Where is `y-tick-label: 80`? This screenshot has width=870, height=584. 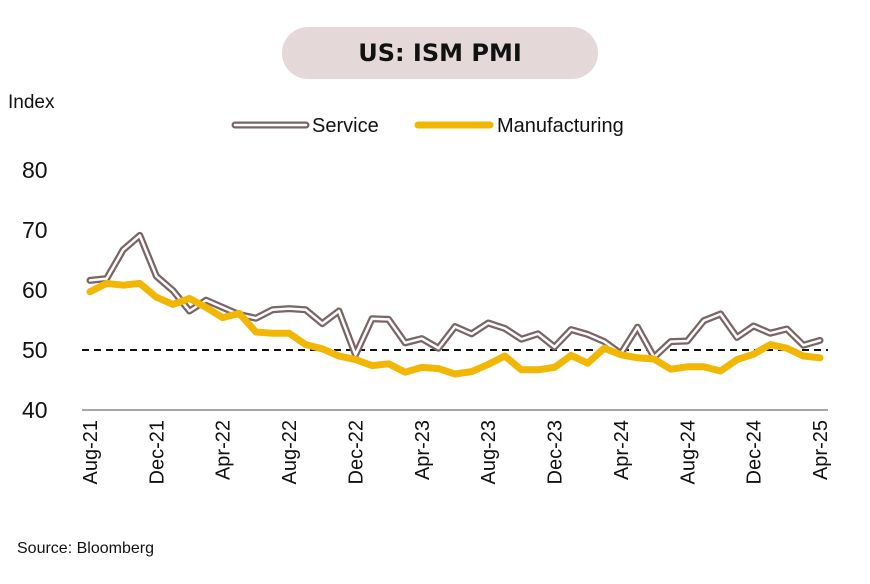 y-tick-label: 80 is located at coordinates (35, 170).